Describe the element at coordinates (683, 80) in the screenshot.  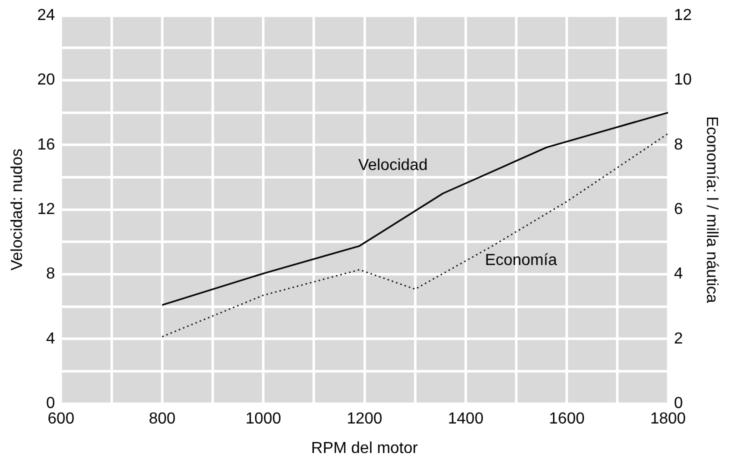
I see `y2-tick-label: 10` at that location.